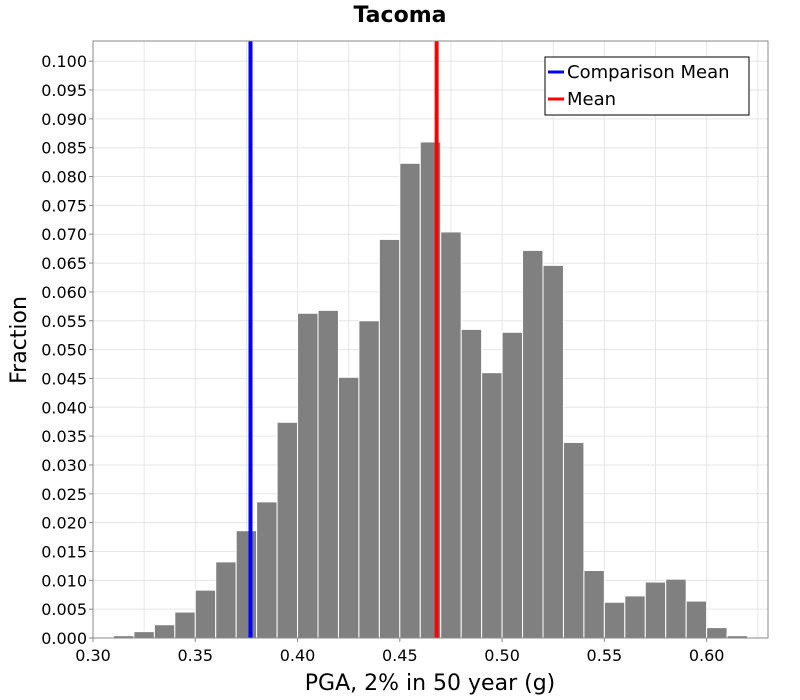  I want to click on legend-box, so click(647, 86).